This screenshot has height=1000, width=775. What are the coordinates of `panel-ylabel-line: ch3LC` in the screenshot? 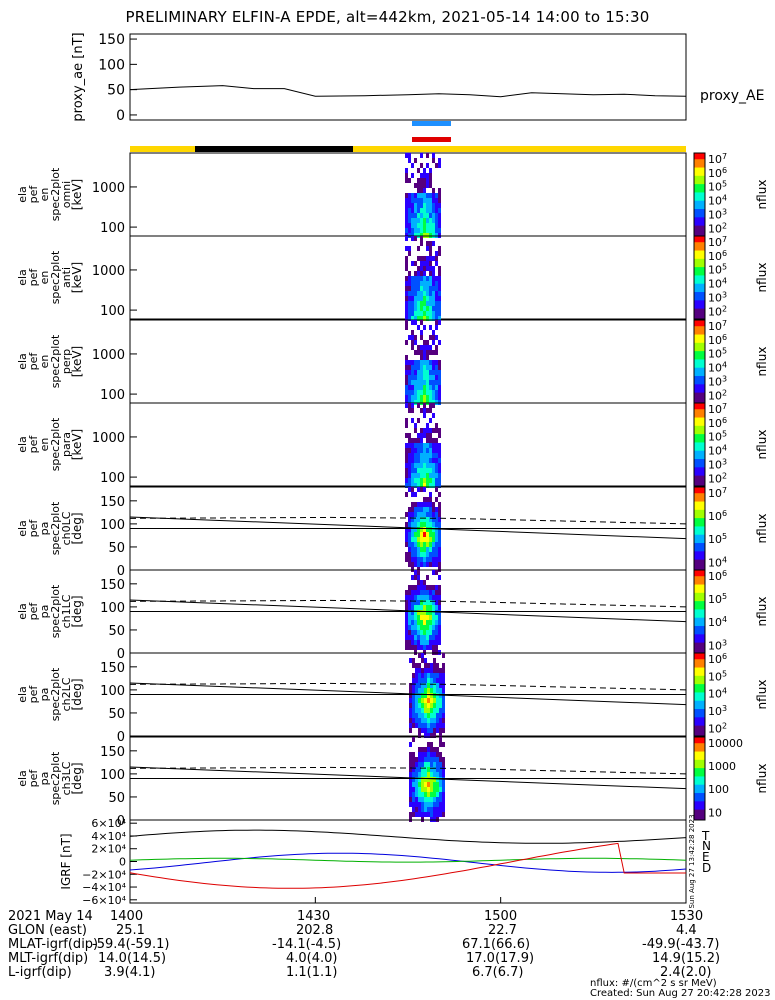 It's located at (66, 778).